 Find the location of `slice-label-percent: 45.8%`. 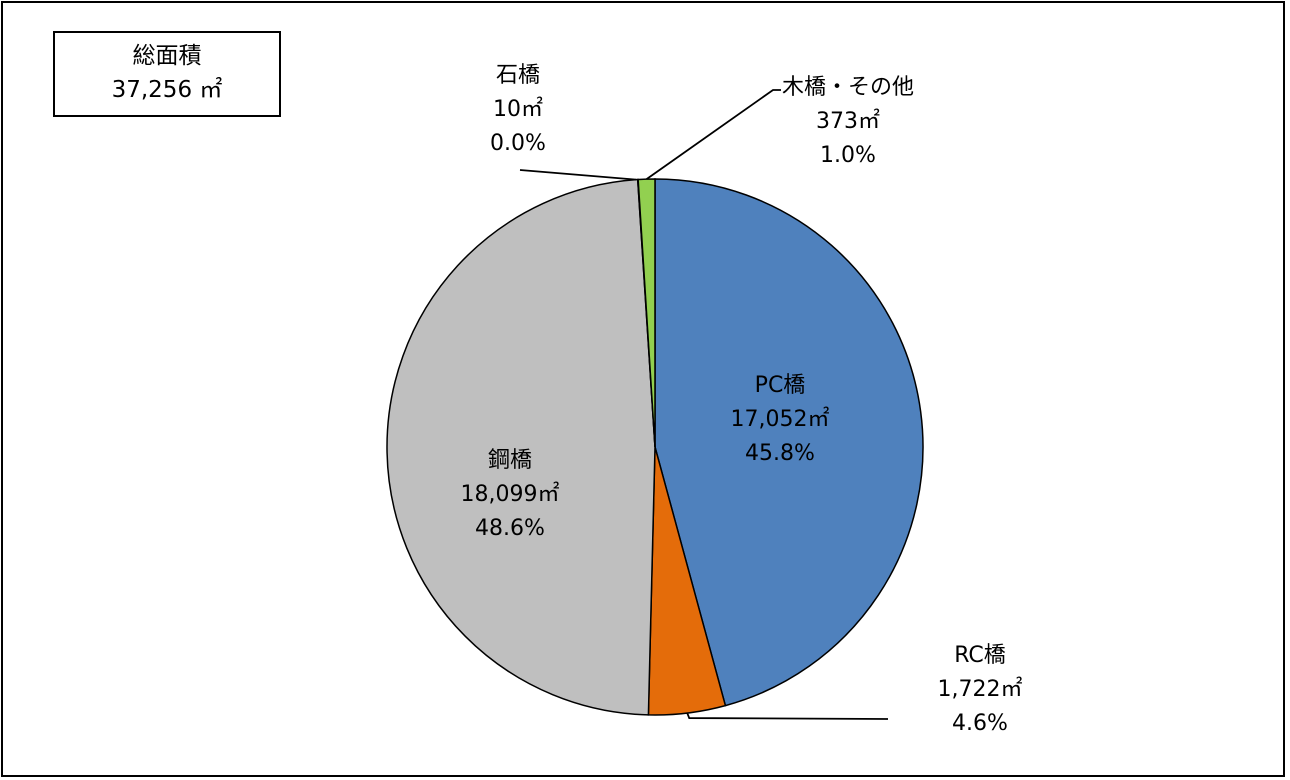

slice-label-percent: 45.8% is located at coordinates (780, 453).